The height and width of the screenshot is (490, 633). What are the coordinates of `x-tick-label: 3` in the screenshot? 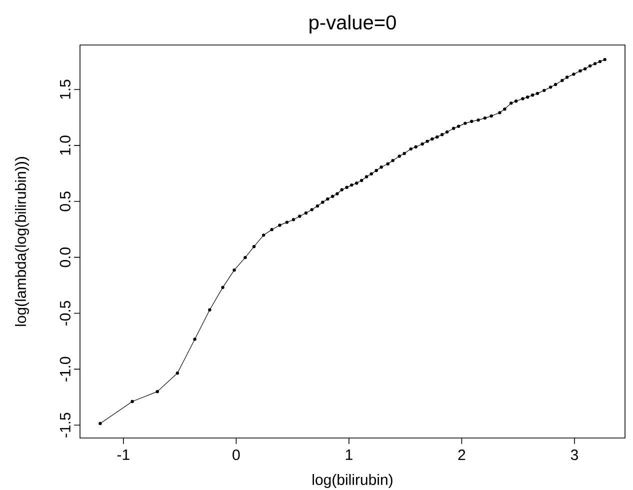 It's located at (574, 455).